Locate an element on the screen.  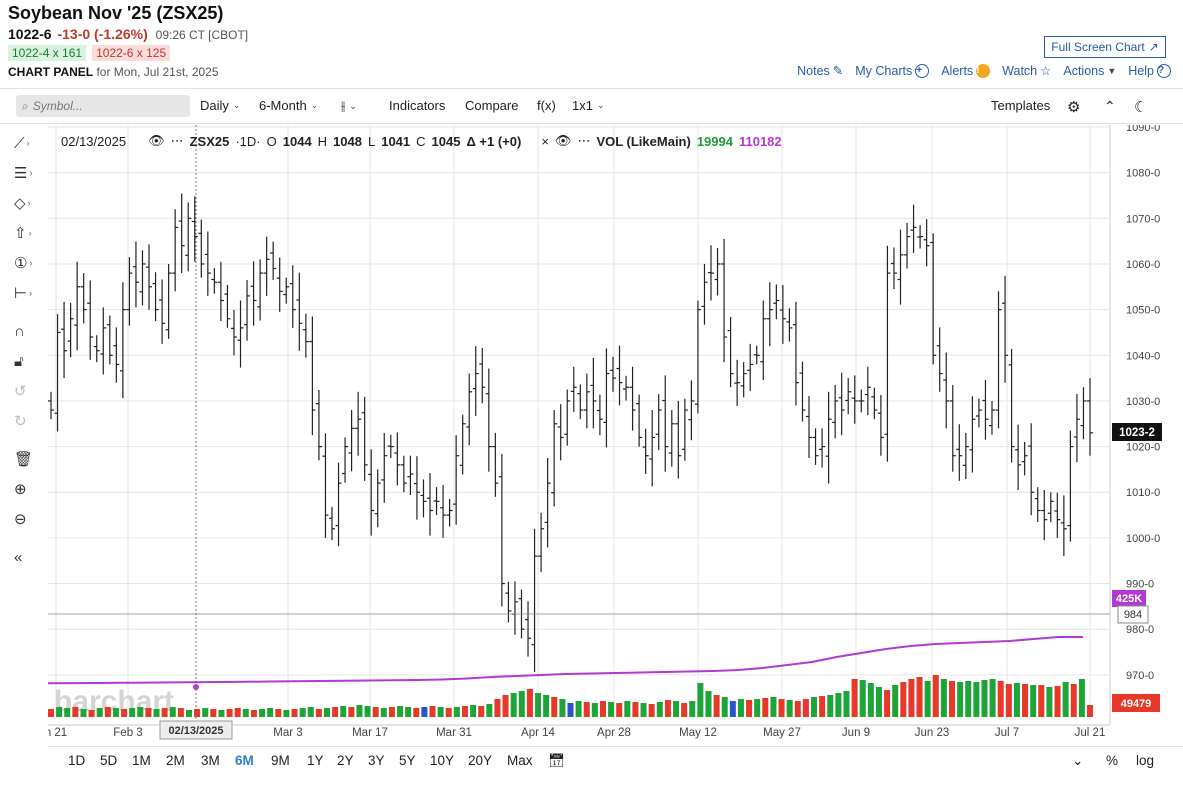
chevron-down-icon: ⌄ is located at coordinates (314, 105).